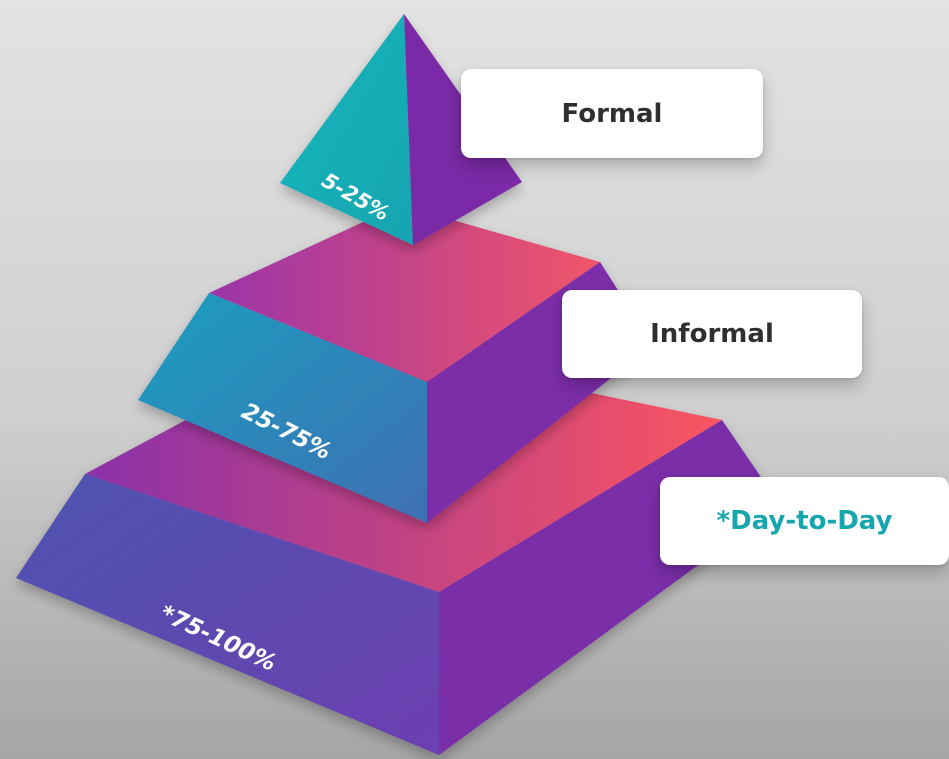 The image size is (949, 759). What do you see at coordinates (612, 113) in the screenshot?
I see `label-formal: Formal` at bounding box center [612, 113].